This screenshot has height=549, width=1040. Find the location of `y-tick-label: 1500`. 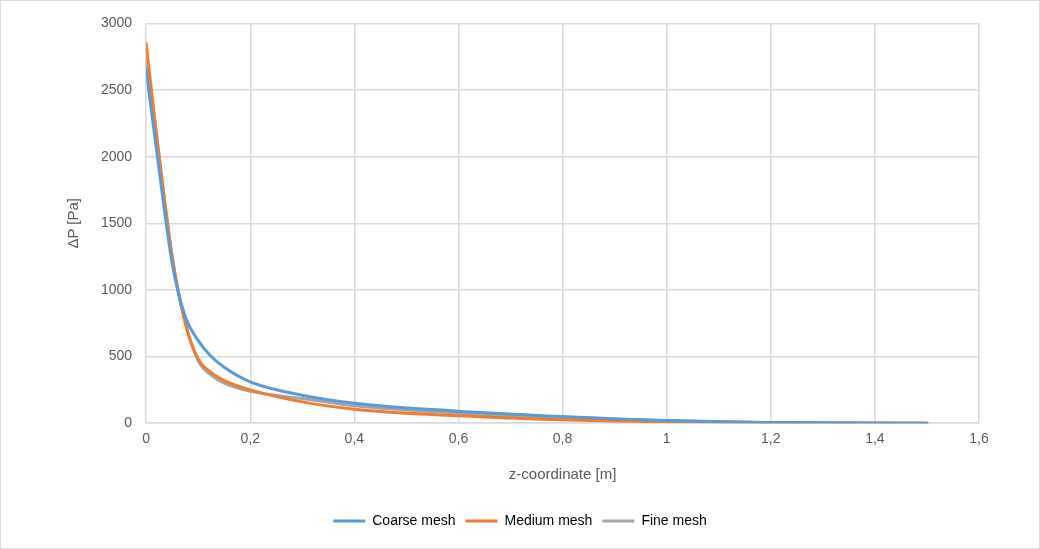

y-tick-label: 1500 is located at coordinates (116, 222).